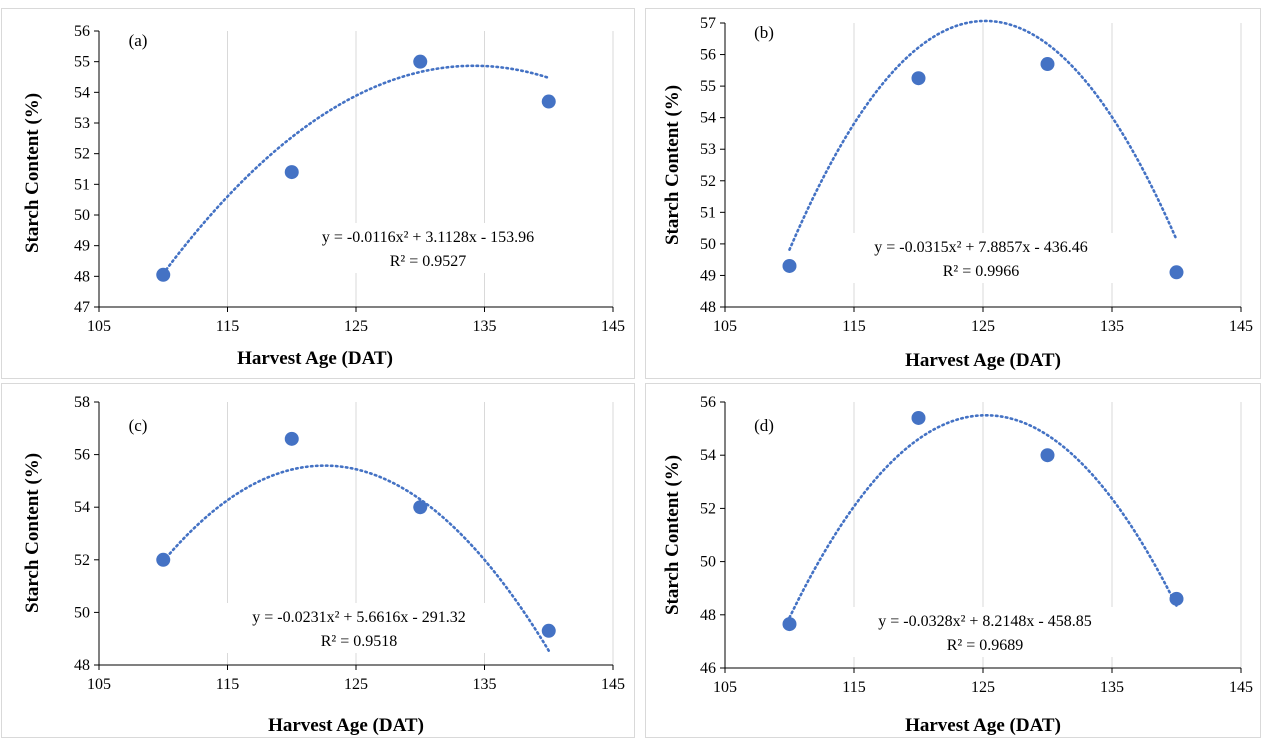 The width and height of the screenshot is (1262, 738). Describe the element at coordinates (428, 261) in the screenshot. I see `r-squared-label: R² = 0.9527` at that location.